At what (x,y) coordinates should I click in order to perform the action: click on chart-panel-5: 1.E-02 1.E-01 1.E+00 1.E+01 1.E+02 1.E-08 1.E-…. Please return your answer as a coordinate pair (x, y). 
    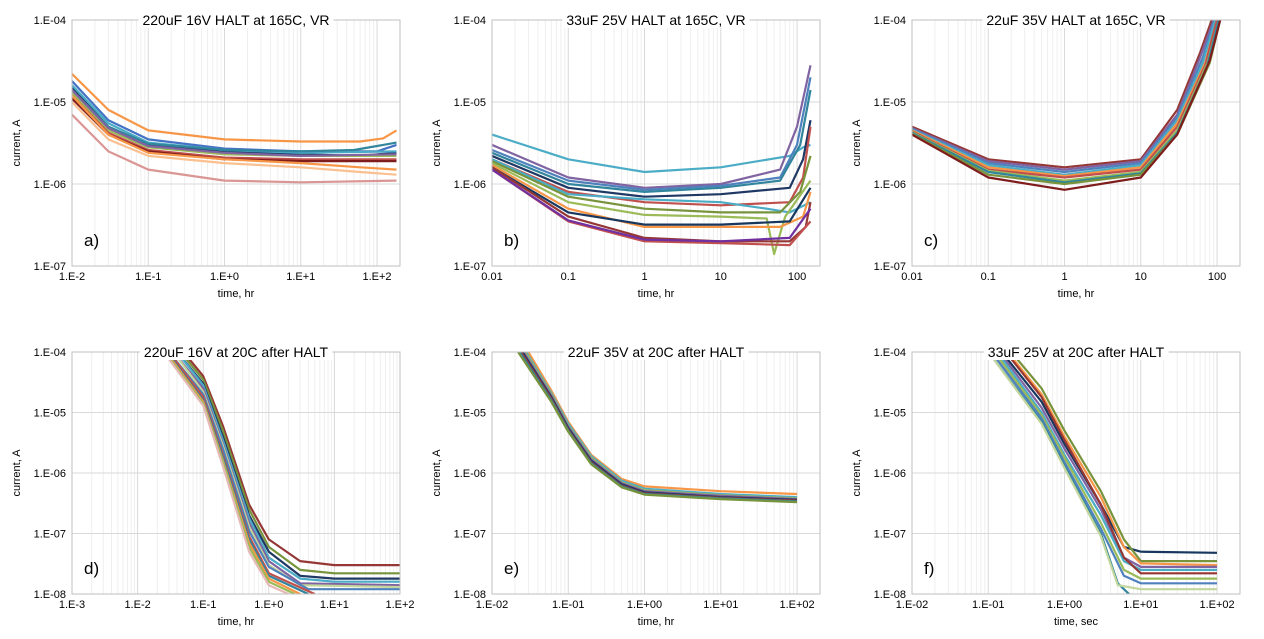
    Looking at the image, I should click on (626, 485).